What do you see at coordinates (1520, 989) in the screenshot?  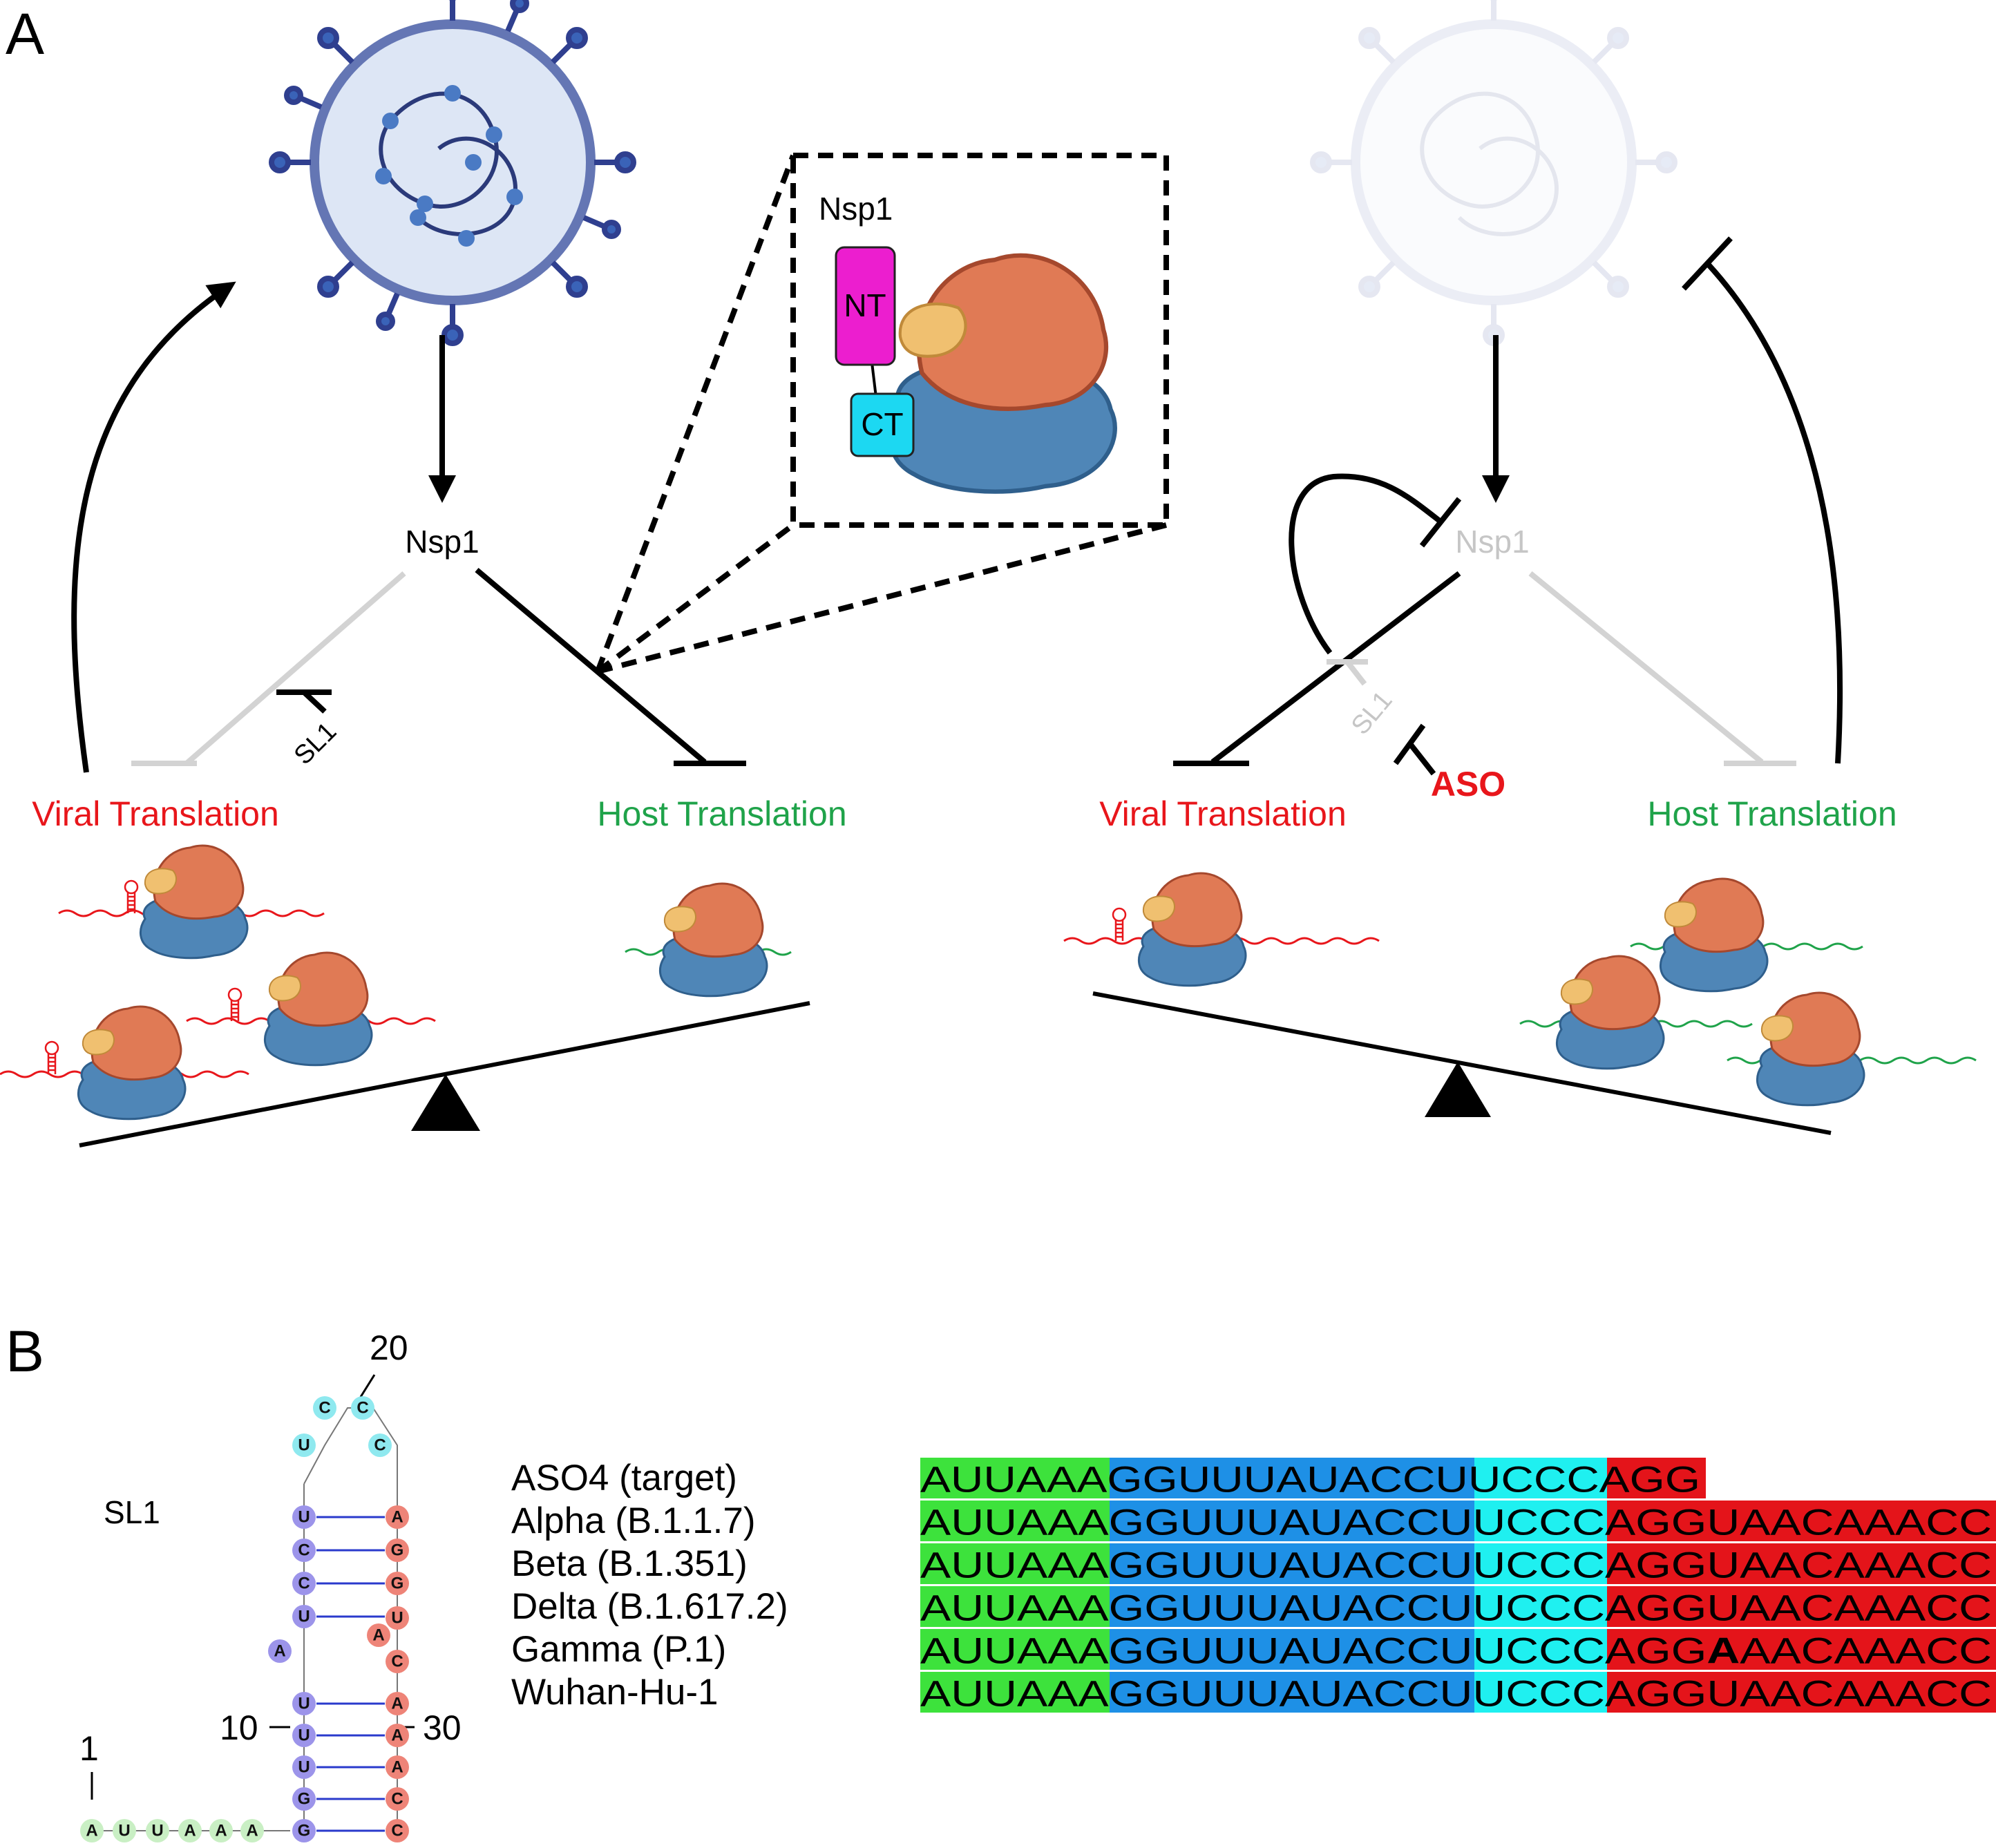 I see `right-ribosomes` at bounding box center [1520, 989].